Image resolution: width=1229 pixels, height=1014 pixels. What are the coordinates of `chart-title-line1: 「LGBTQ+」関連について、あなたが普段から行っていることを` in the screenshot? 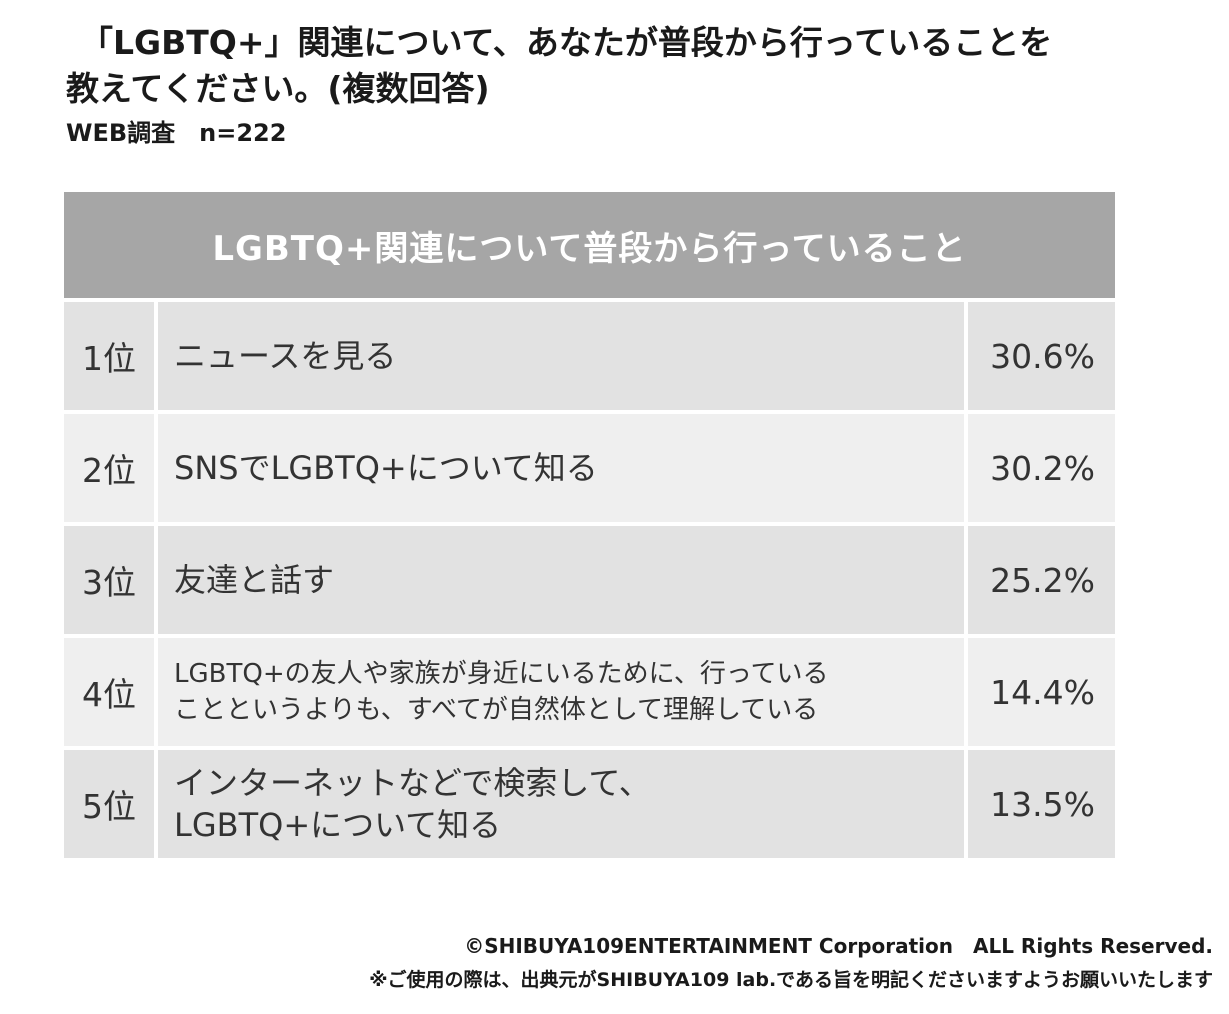 It's located at (566, 42).